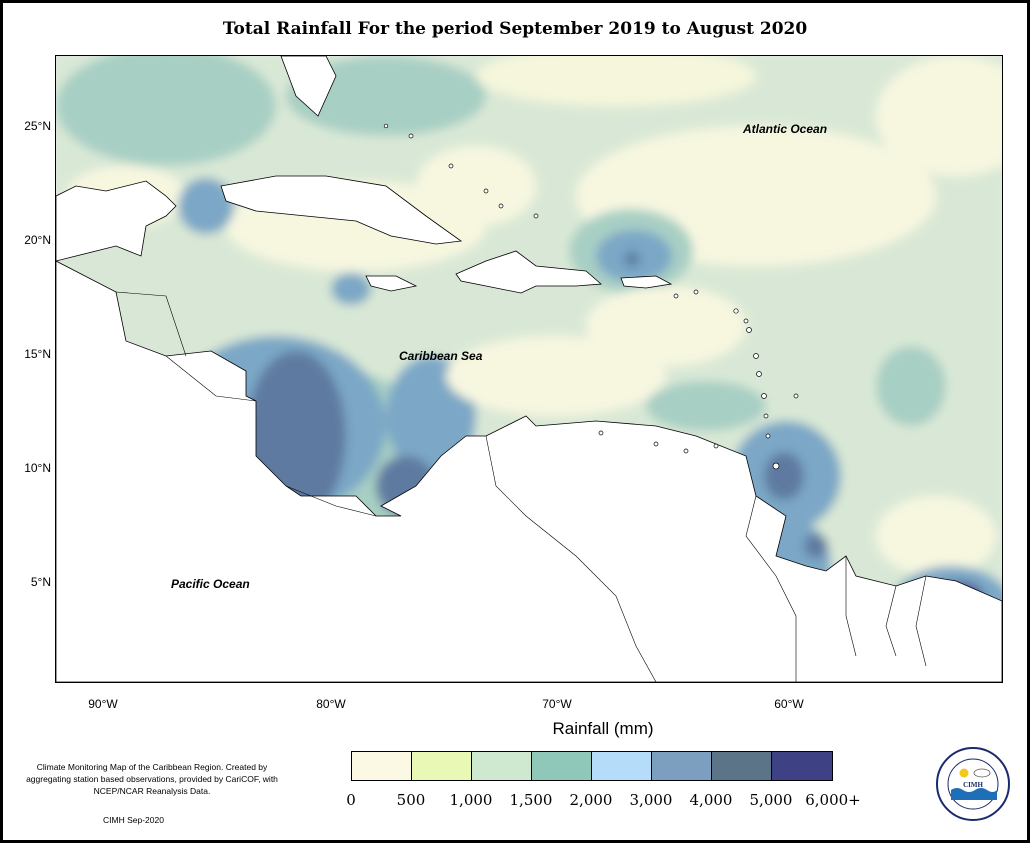 This screenshot has width=1030, height=843. Describe the element at coordinates (37, 354) in the screenshot. I see `lat-label-15n: 15°N` at that location.